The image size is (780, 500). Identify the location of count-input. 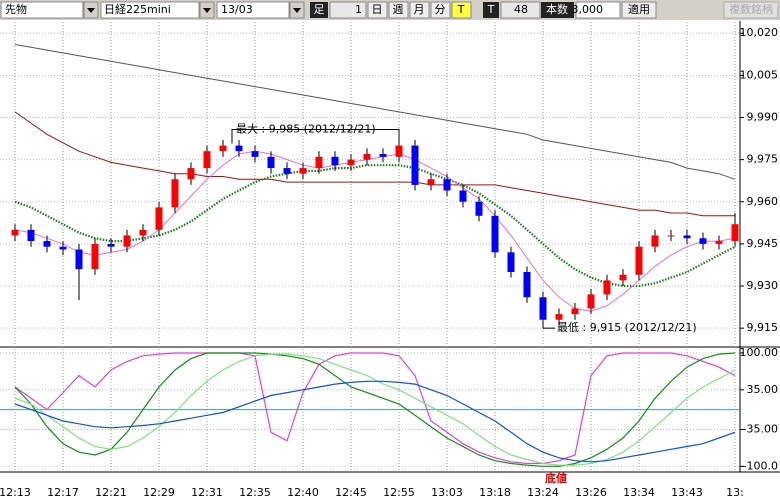
(598, 10).